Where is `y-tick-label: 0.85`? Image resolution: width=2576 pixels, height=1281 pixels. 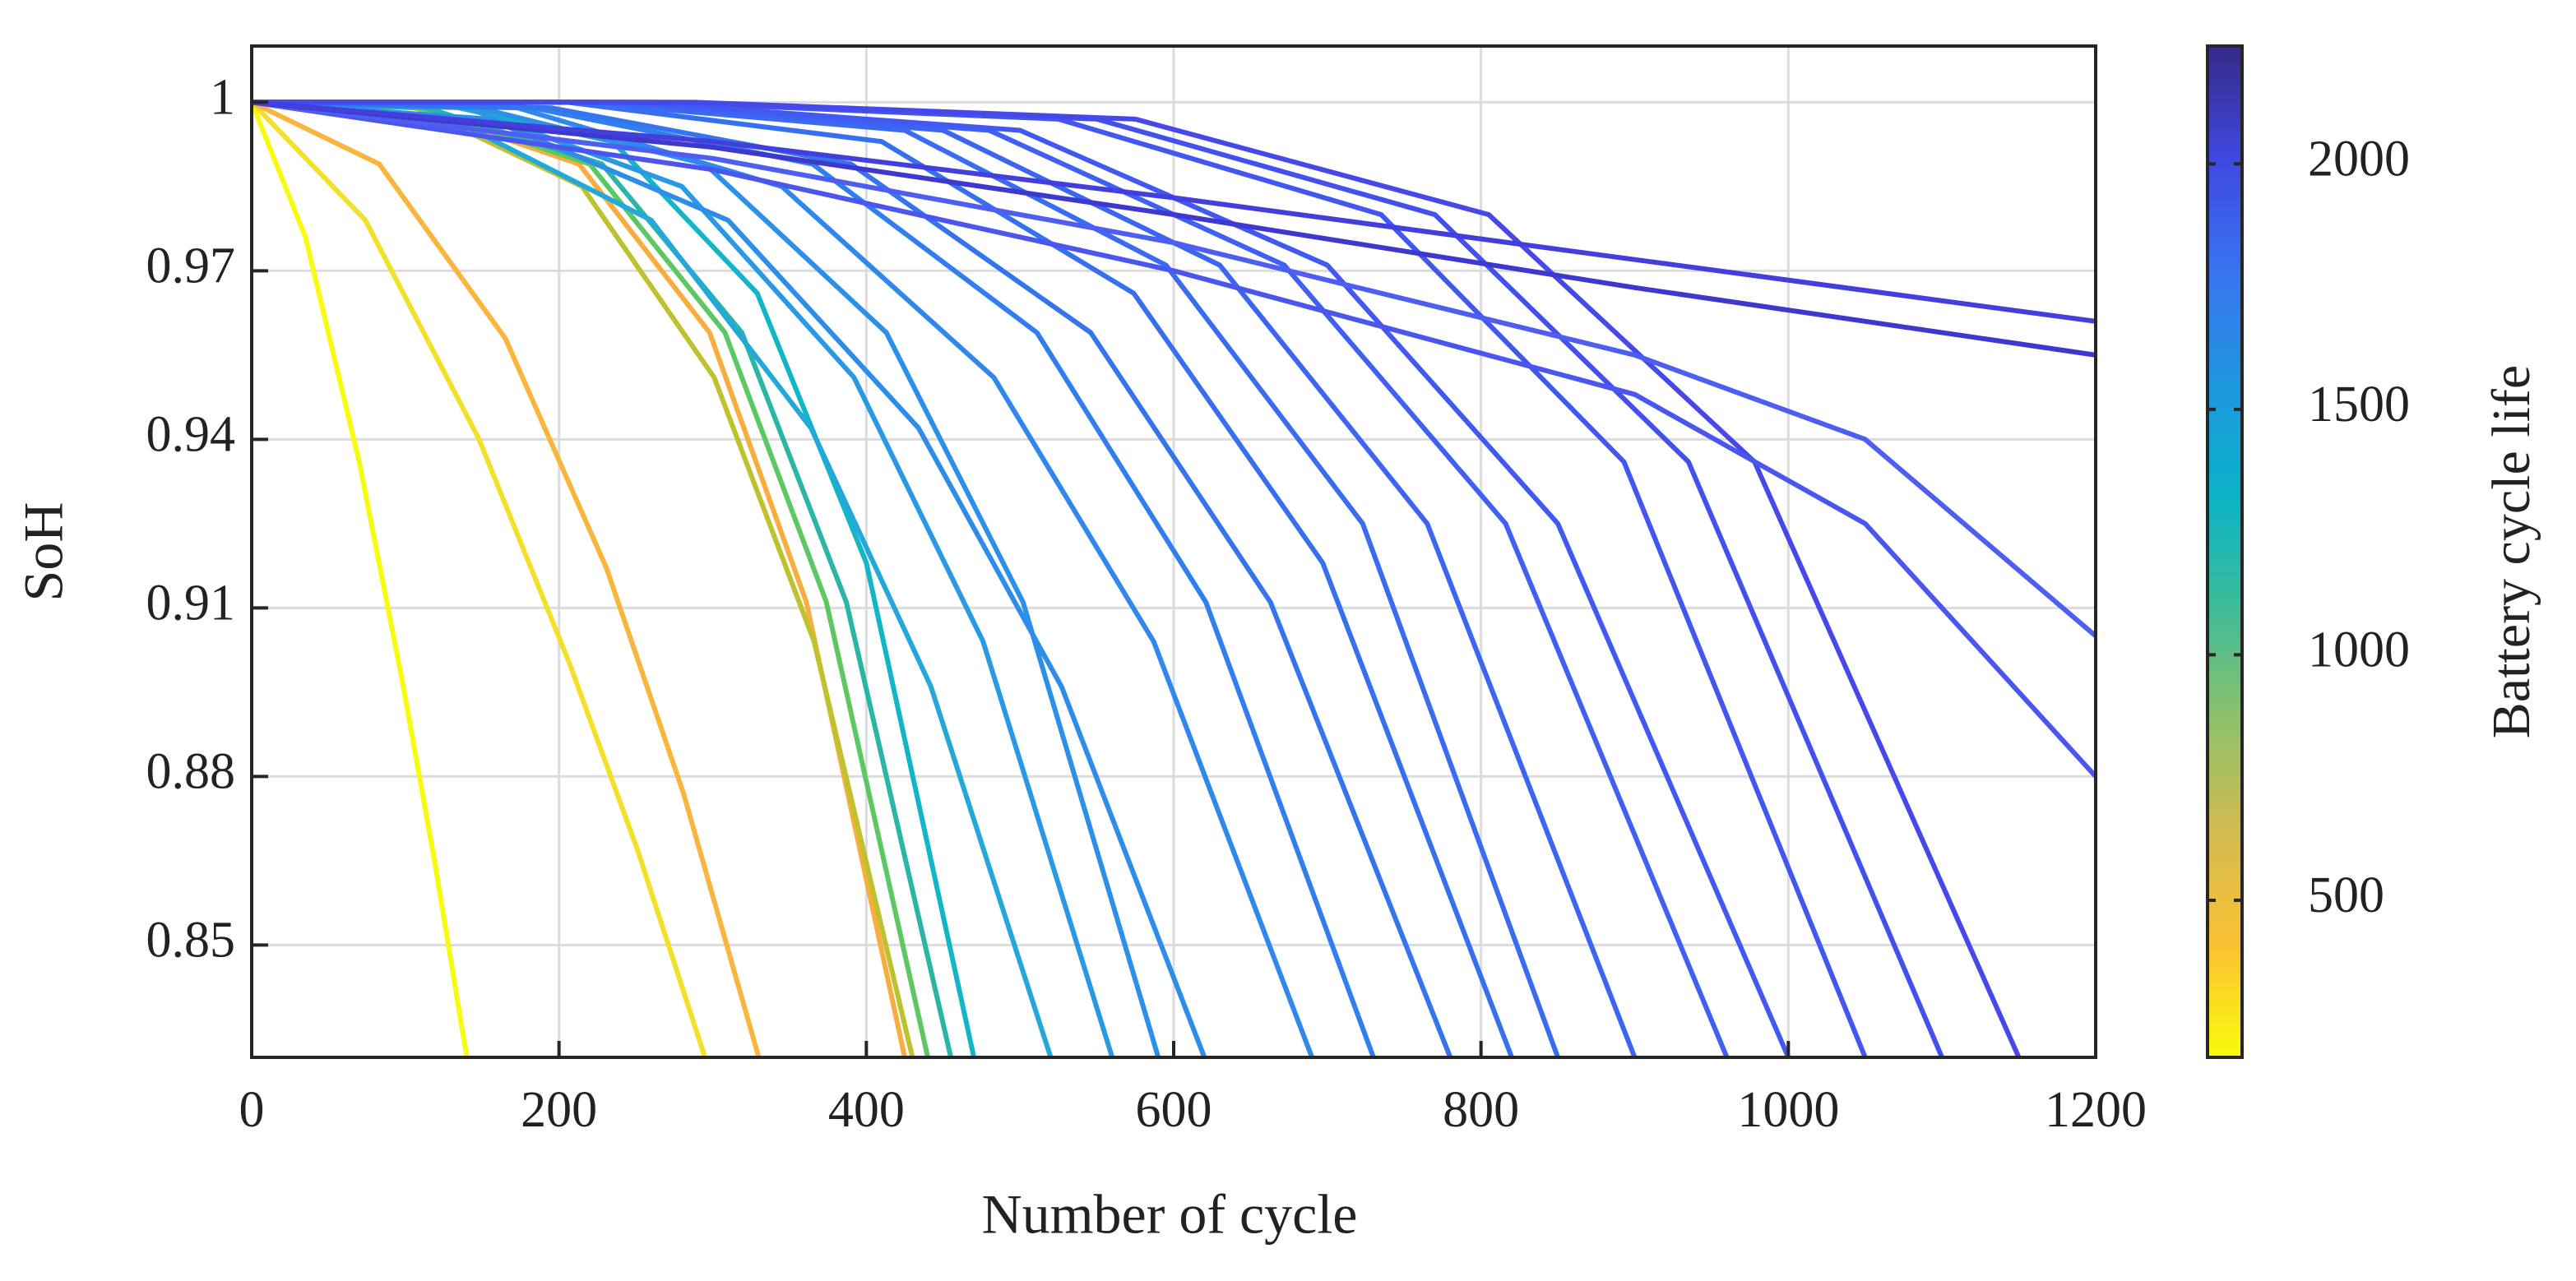 y-tick-label: 0.85 is located at coordinates (191, 941).